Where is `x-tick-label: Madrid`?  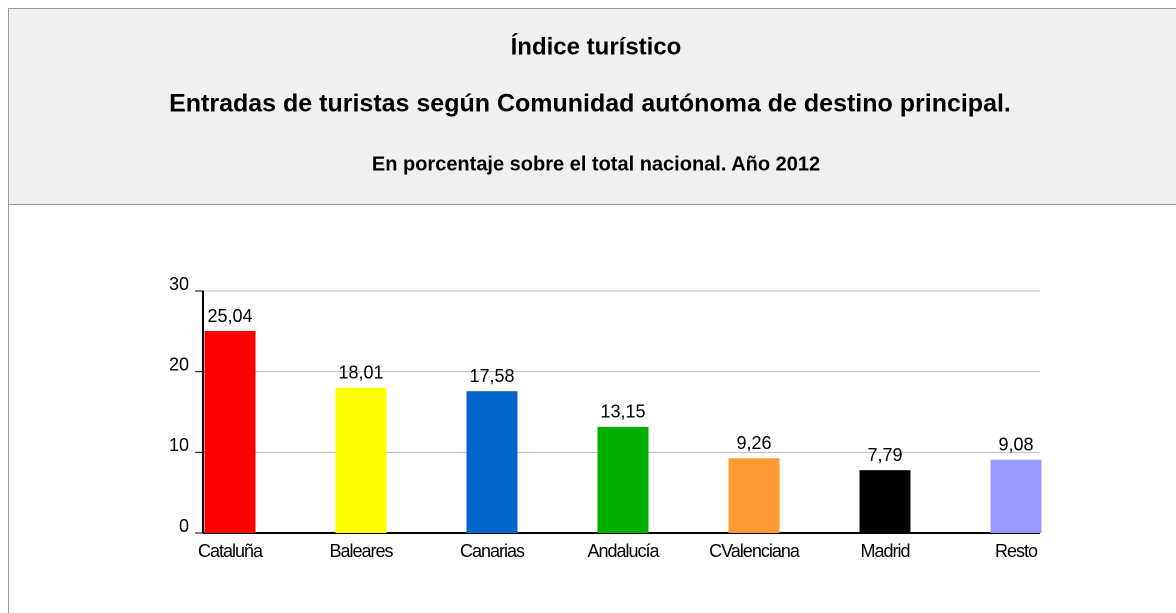 x-tick-label: Madrid is located at coordinates (884, 551).